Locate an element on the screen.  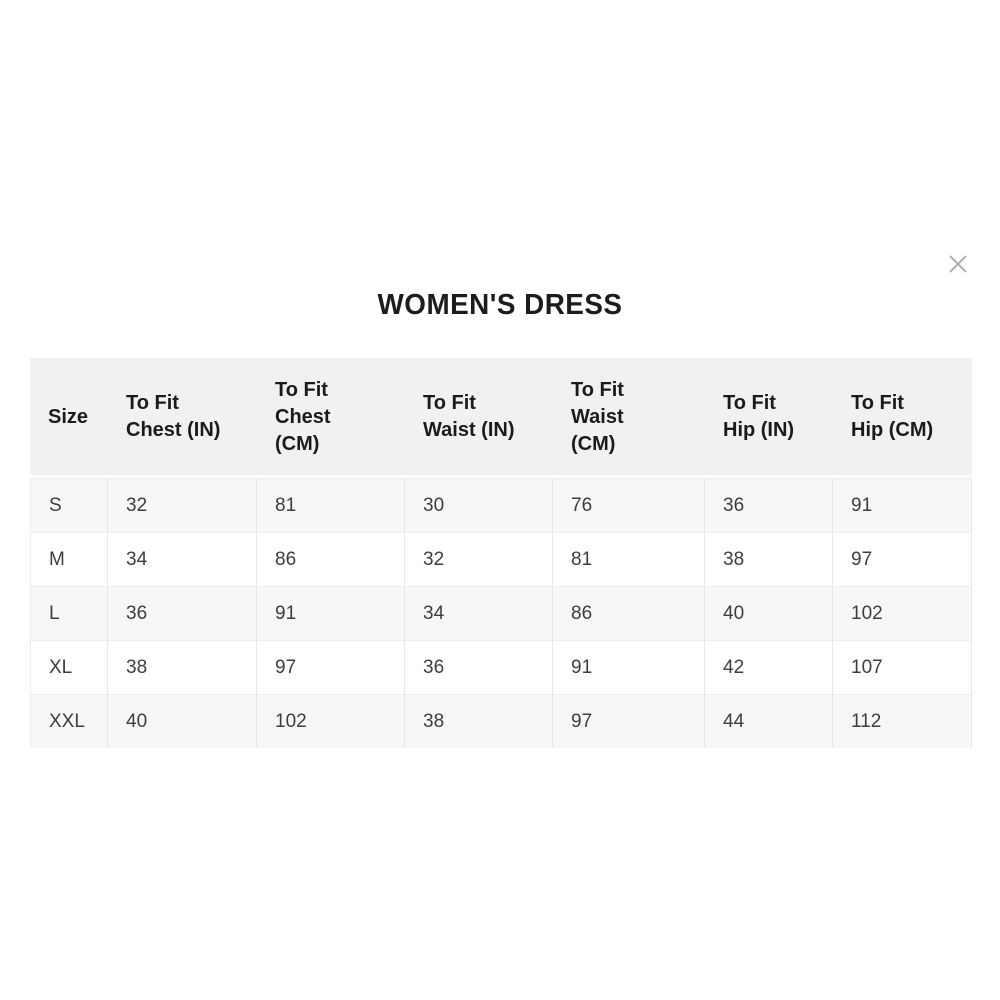
size-cell: L is located at coordinates (69, 613).